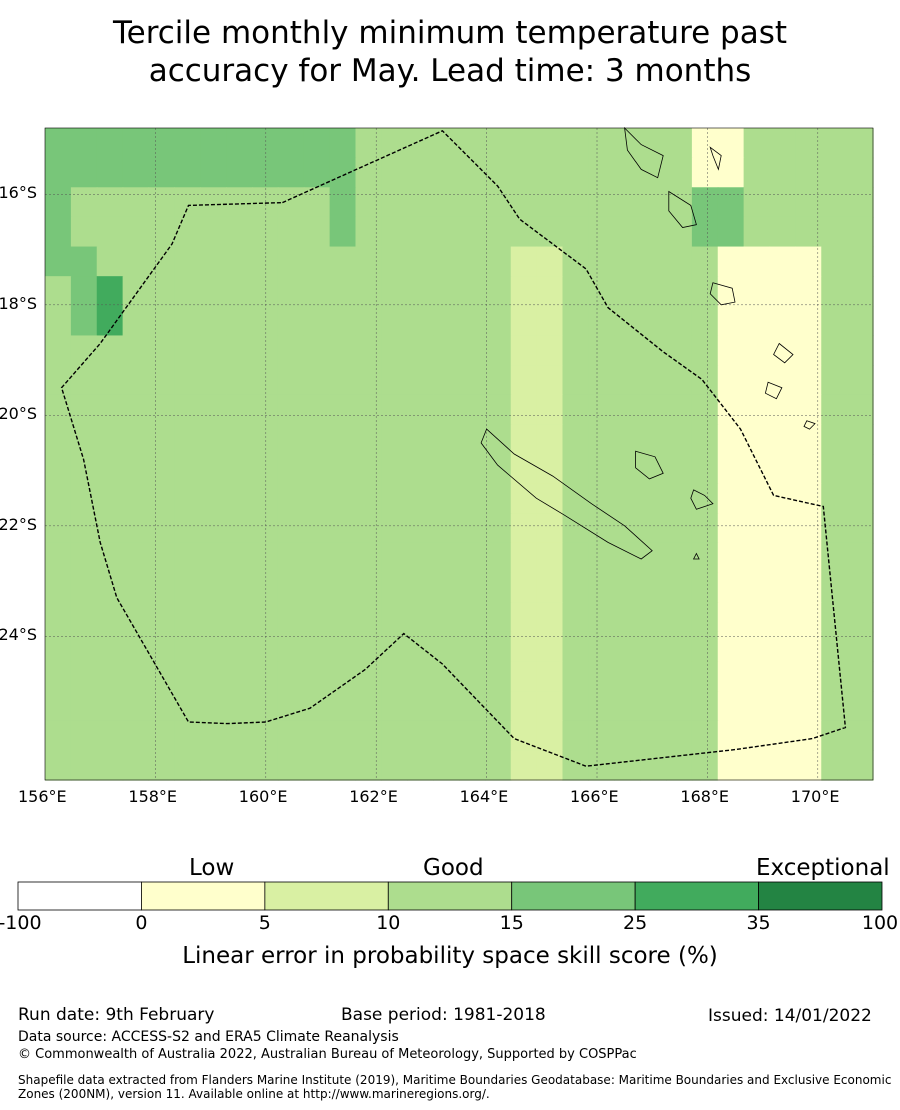 Image resolution: width=900 pixels, height=1110 pixels. Describe the element at coordinates (758, 923) in the screenshot. I see `colorbar-tick-label: 35` at that location.